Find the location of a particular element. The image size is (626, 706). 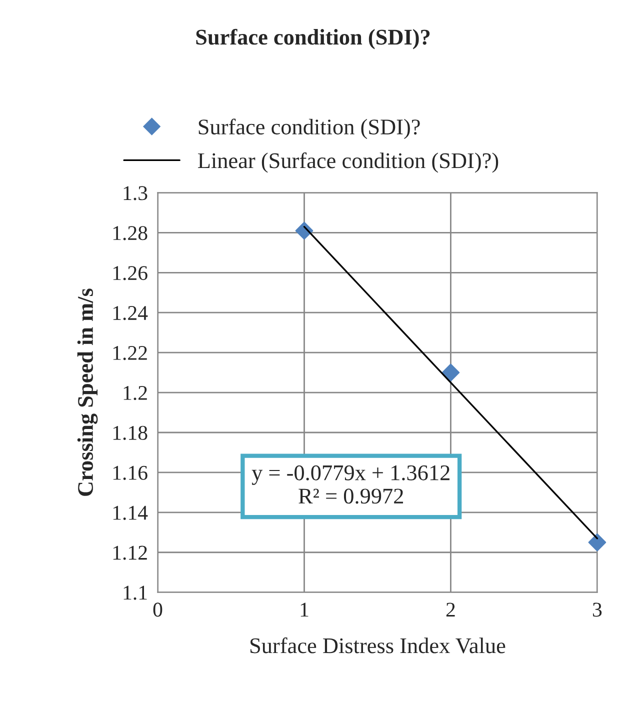

legend-label: Linear (Surface condition (SDI)?) is located at coordinates (348, 162).